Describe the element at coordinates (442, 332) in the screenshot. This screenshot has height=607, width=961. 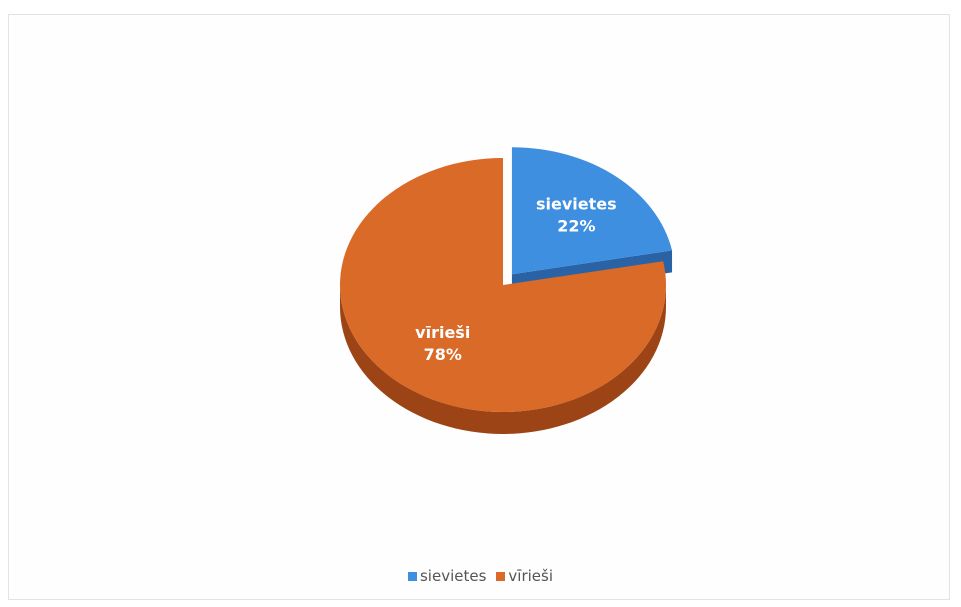
I see `data-label-name-1: vīrieši` at that location.